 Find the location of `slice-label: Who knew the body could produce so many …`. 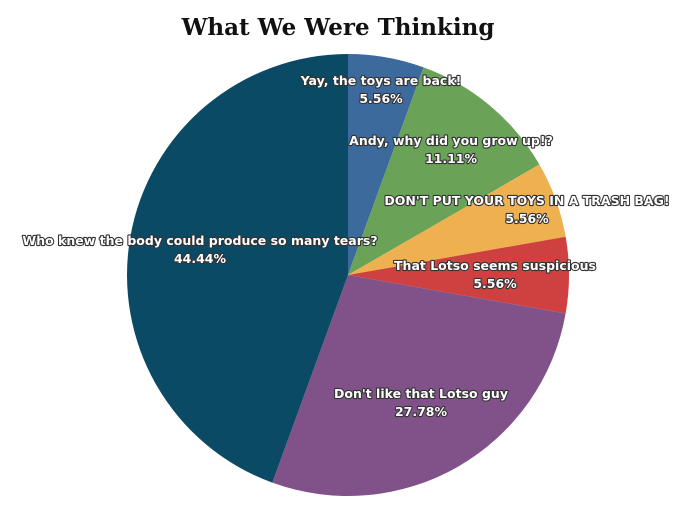

slice-label: Who knew the body could produce so many … is located at coordinates (199, 240).